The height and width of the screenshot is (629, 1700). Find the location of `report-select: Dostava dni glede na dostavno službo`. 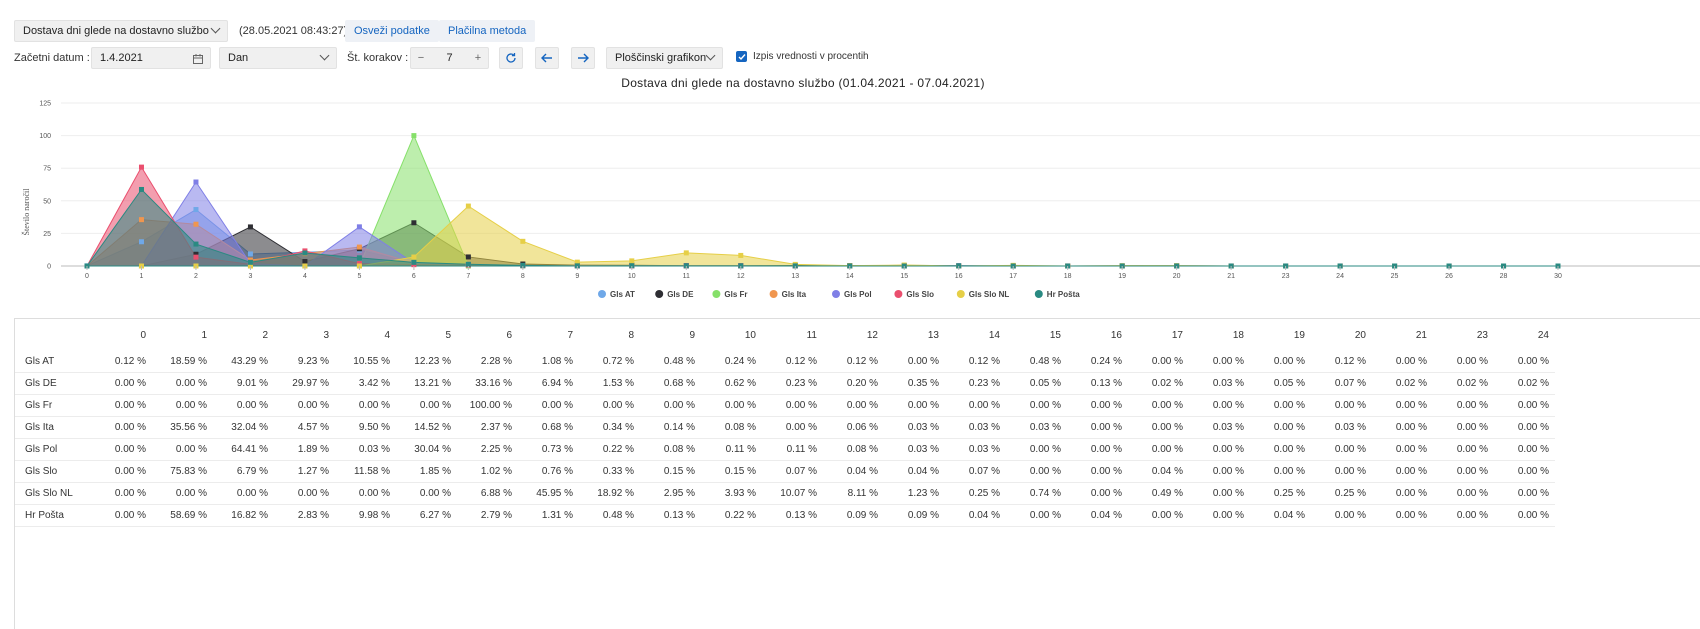

report-select: Dostava dni glede na dostavno službo is located at coordinates (121, 31).